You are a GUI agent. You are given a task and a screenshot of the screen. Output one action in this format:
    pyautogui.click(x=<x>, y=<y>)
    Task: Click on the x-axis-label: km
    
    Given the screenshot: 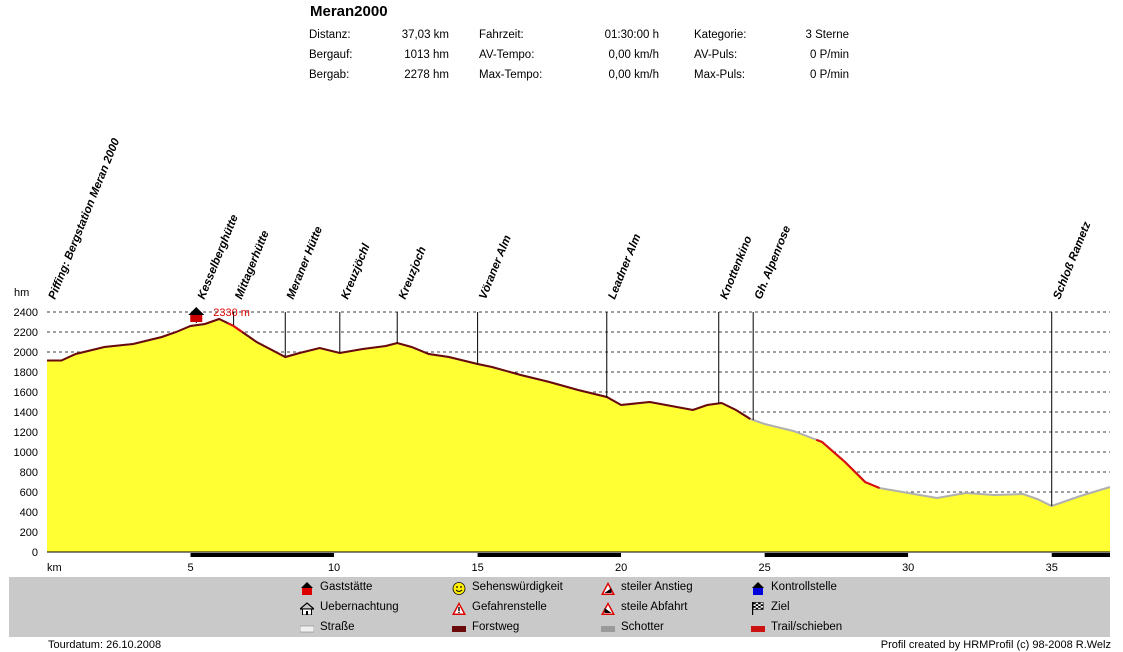 What is the action you would take?
    pyautogui.click(x=54, y=568)
    